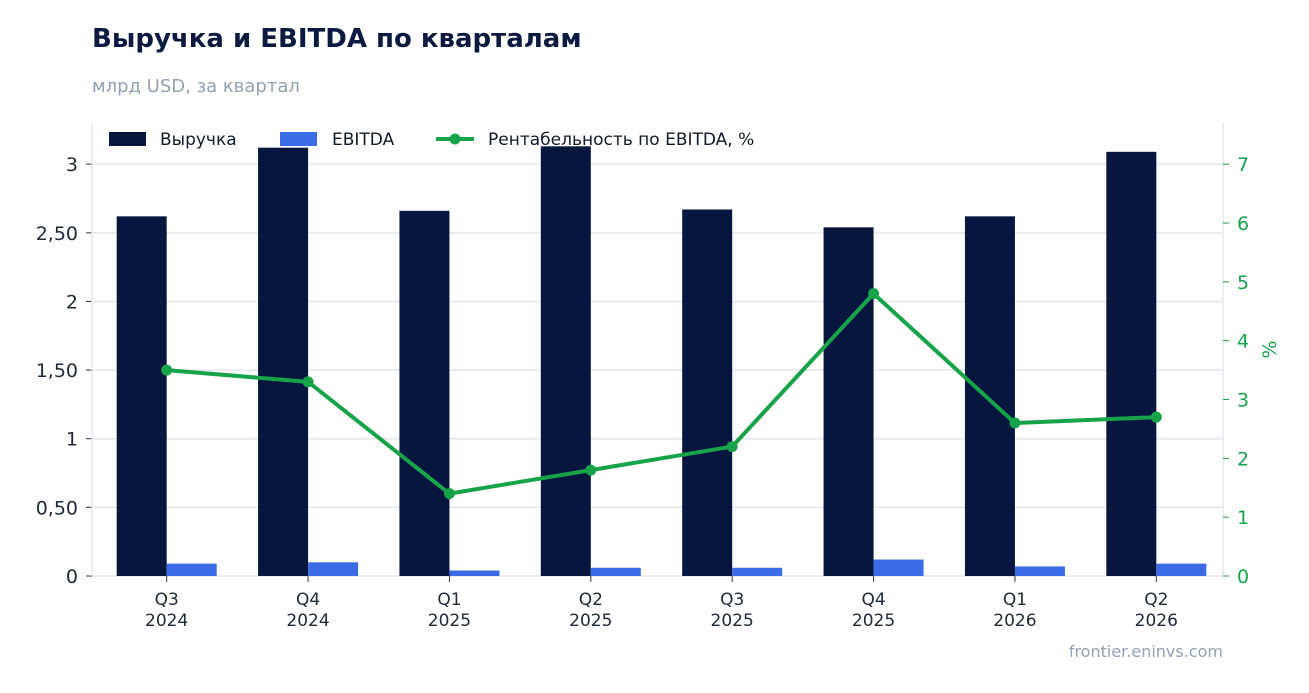 This screenshot has width=1309, height=693. What do you see at coordinates (455, 139) in the screenshot?
I see `legend-margin-marker` at bounding box center [455, 139].